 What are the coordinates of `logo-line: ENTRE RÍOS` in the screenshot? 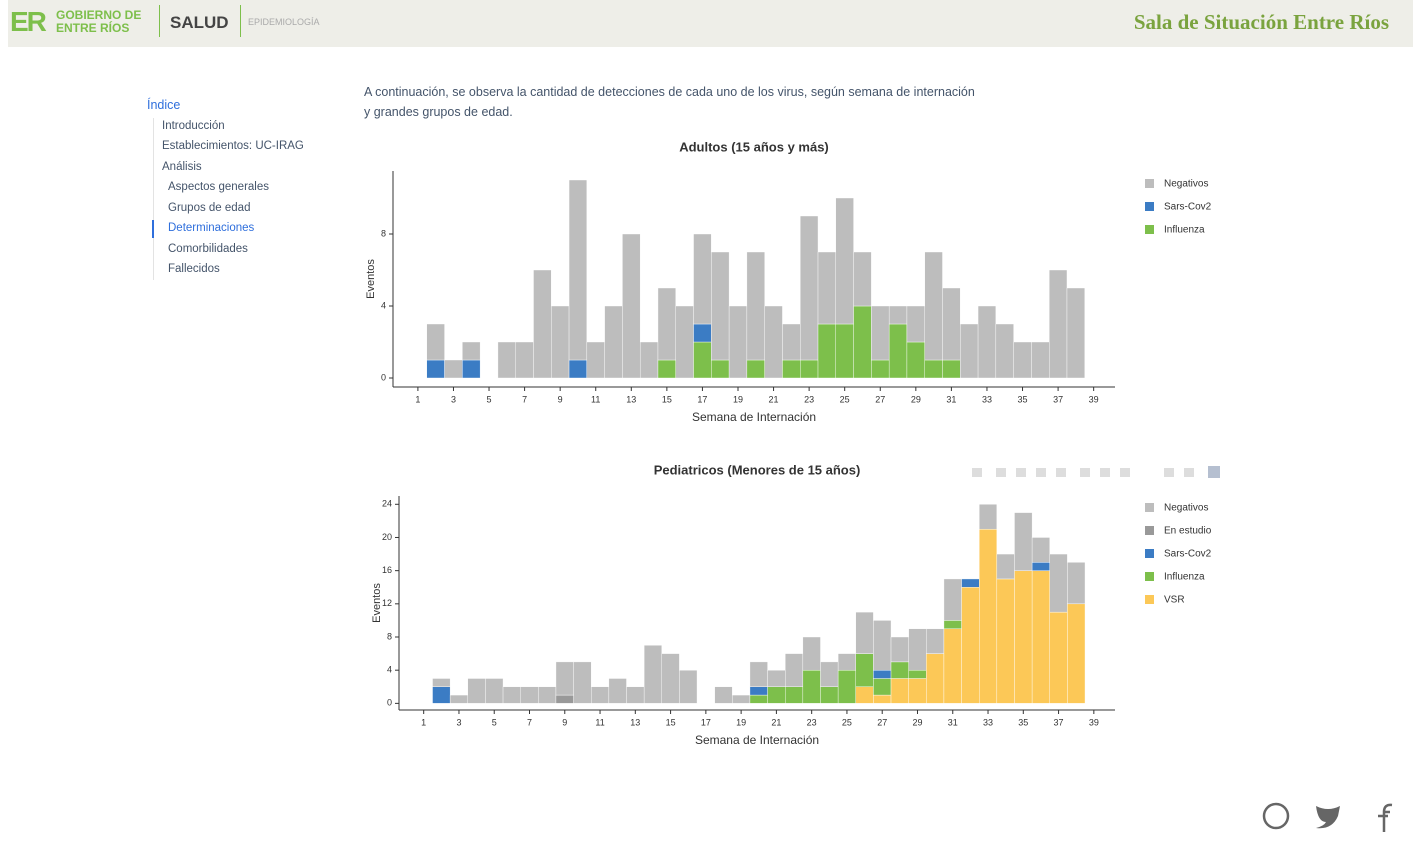 It's located at (93, 28).